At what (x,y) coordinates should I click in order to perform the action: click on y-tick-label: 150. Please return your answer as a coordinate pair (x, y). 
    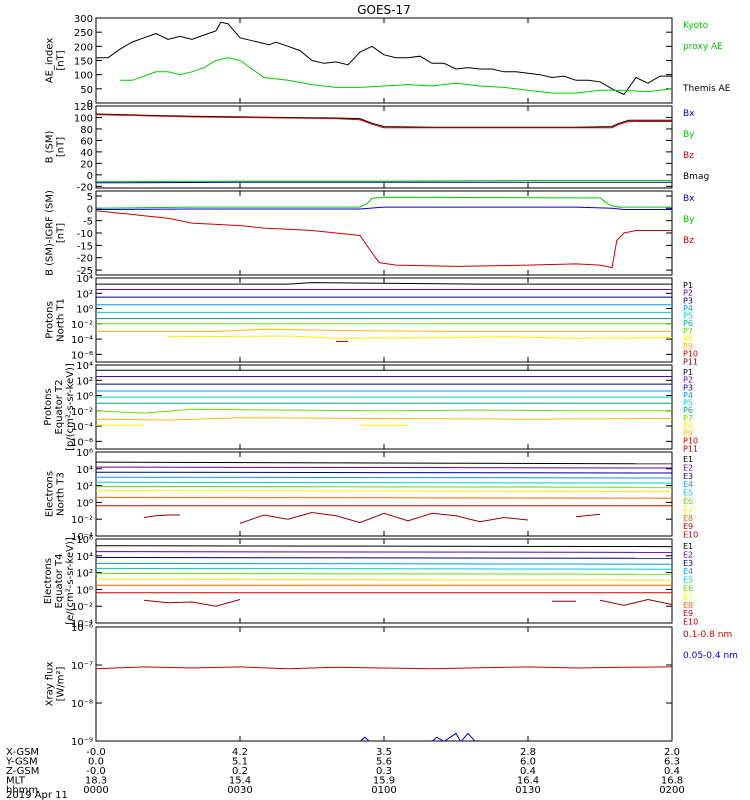
    Looking at the image, I should click on (83, 62).